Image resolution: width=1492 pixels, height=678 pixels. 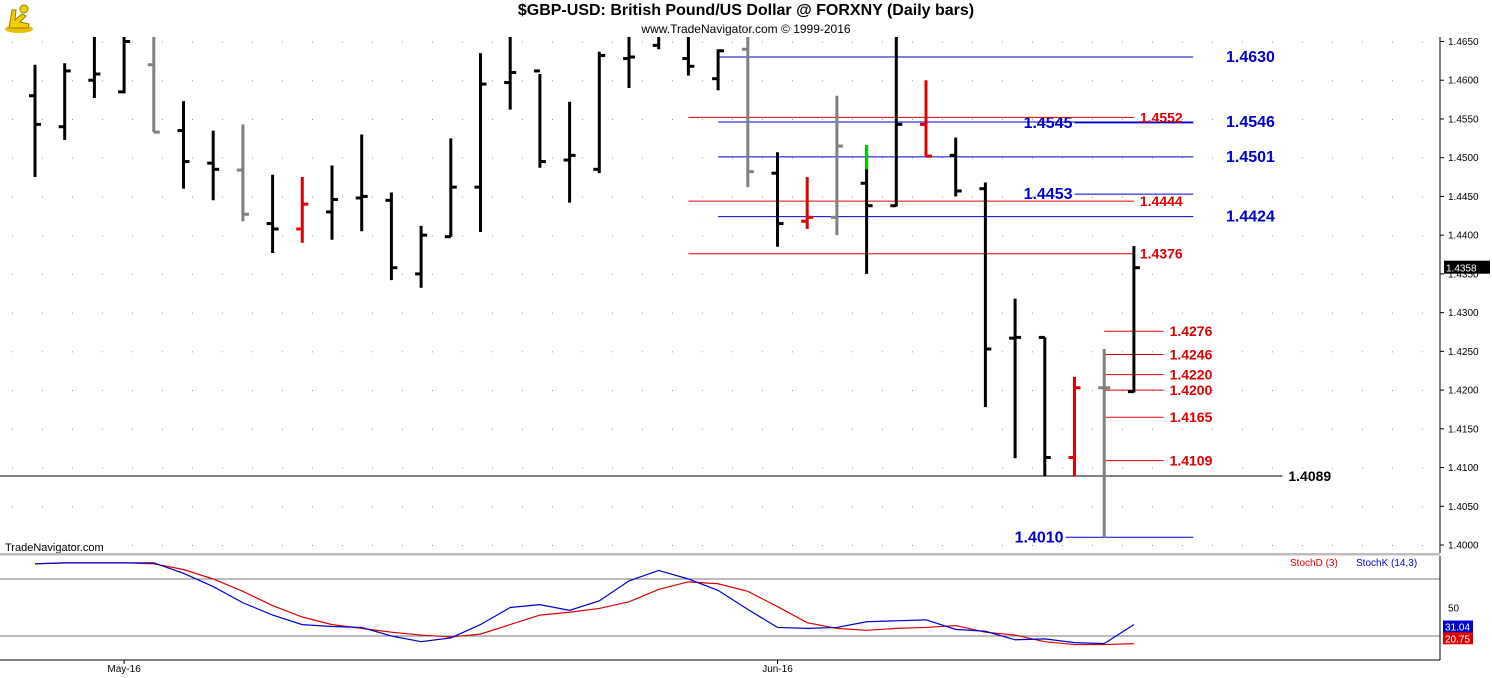 I want to click on x-axis-label: May-16, so click(x=124, y=669).